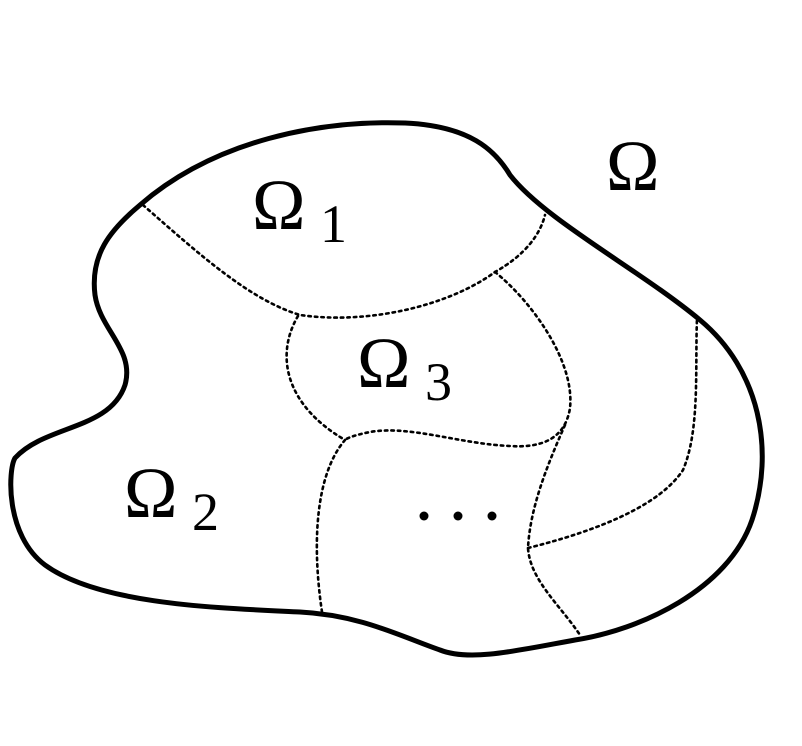  Describe the element at coordinates (554, 530) in the screenshot. I see `interface-middle-vertical` at that location.